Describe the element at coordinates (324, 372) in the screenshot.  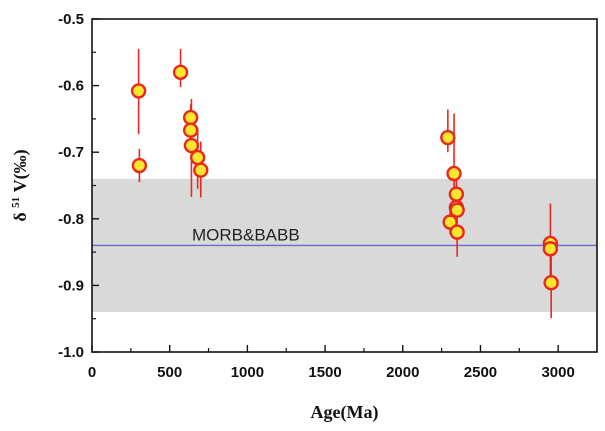
I see `x-tick-label: 1500` at that location.